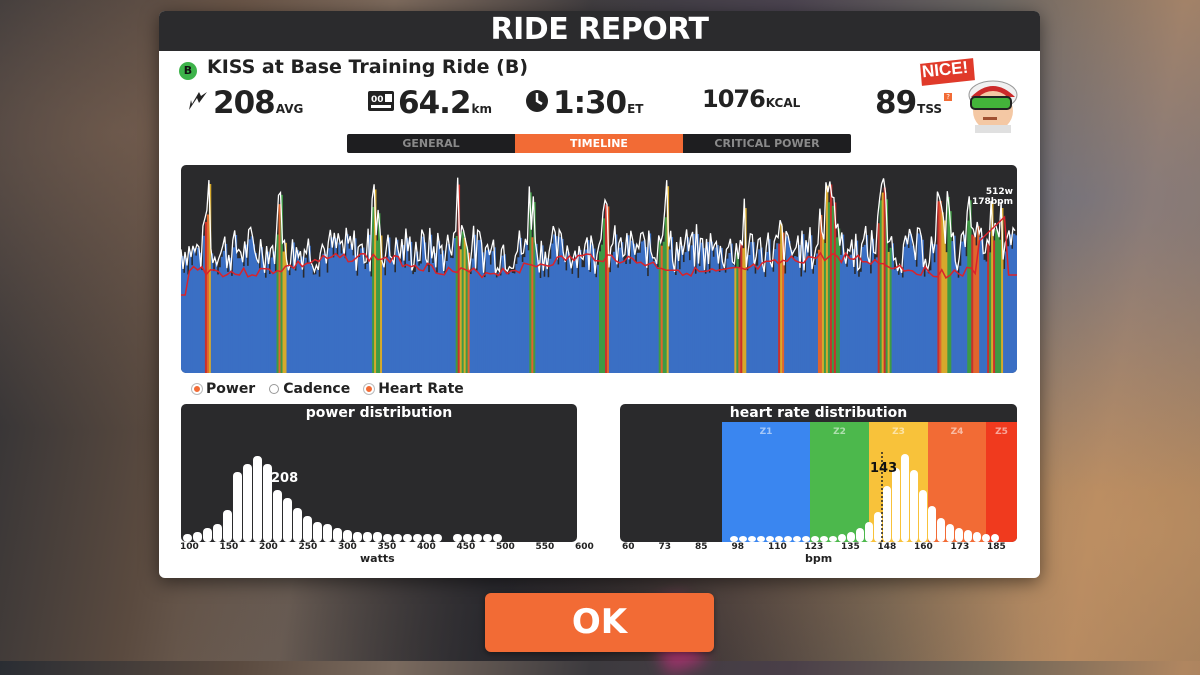 The width and height of the screenshot is (1200, 675). What do you see at coordinates (377, 100) in the screenshot?
I see `svg-text: 00` at bounding box center [377, 100].